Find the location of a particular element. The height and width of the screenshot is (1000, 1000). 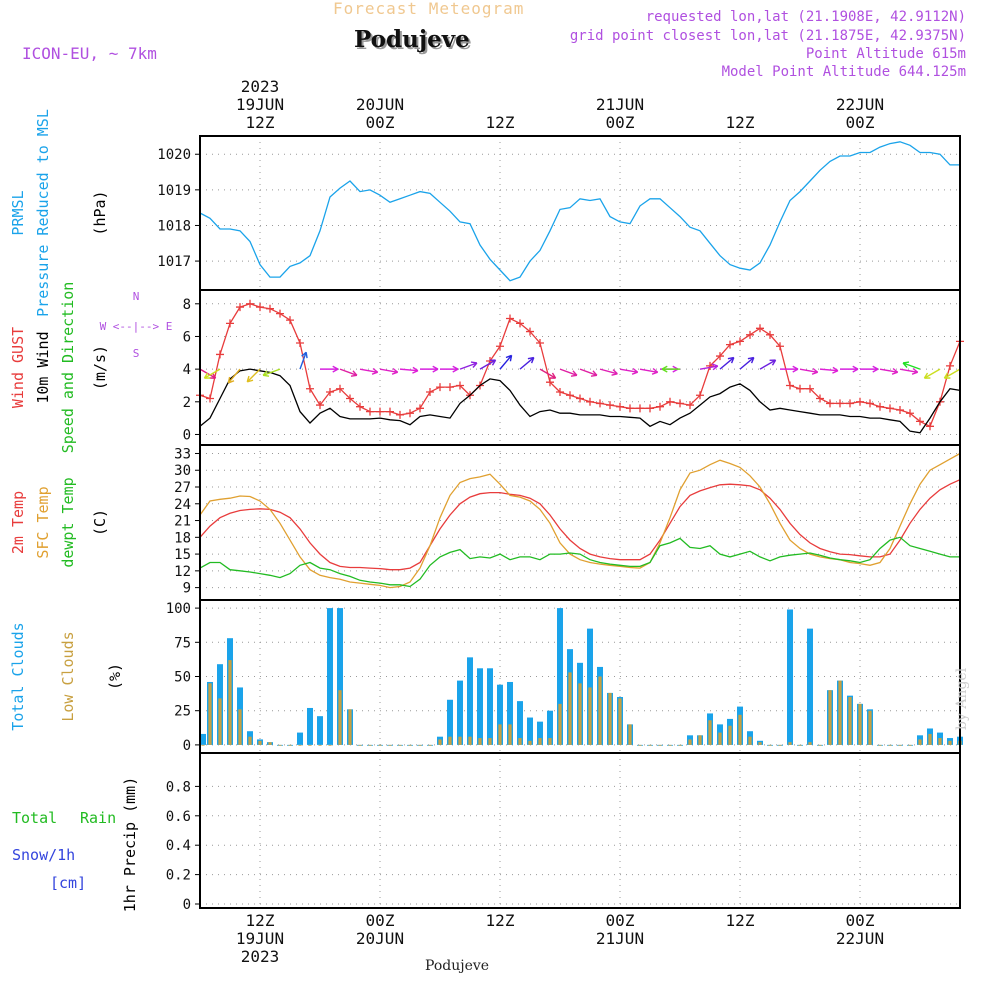

y-tick-label: 2 is located at coordinates (187, 403).